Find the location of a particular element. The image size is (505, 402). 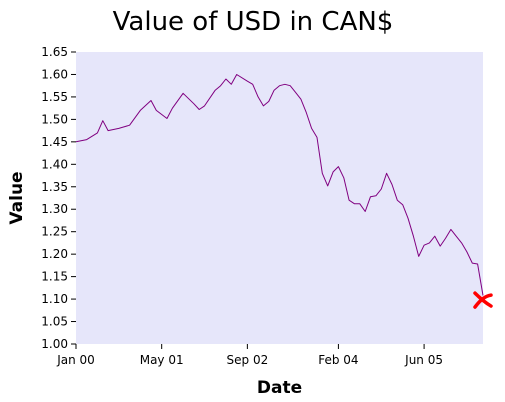

y-tick-label: 1.30 is located at coordinates (54, 209).